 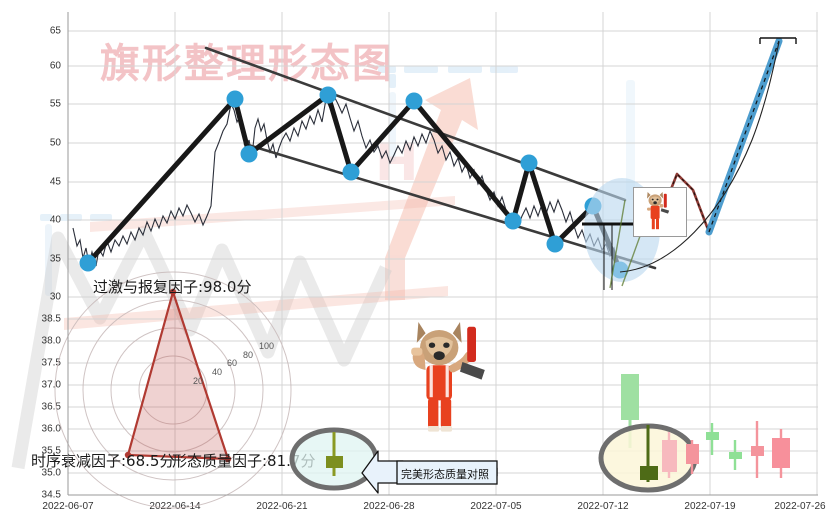 I want to click on x-axis-tick: 2022-06-14, so click(x=175, y=506).